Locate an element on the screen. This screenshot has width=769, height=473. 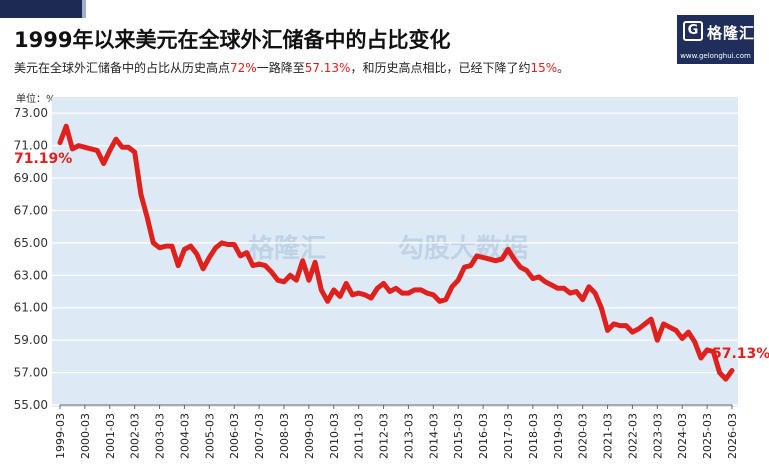
header-bar-accent is located at coordinates (84, 9).